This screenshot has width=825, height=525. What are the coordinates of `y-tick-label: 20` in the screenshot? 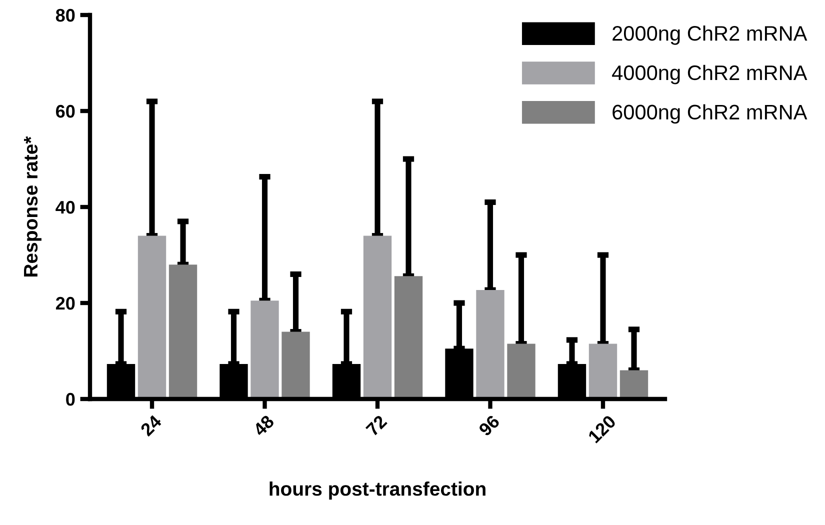 It's located at (65, 303).